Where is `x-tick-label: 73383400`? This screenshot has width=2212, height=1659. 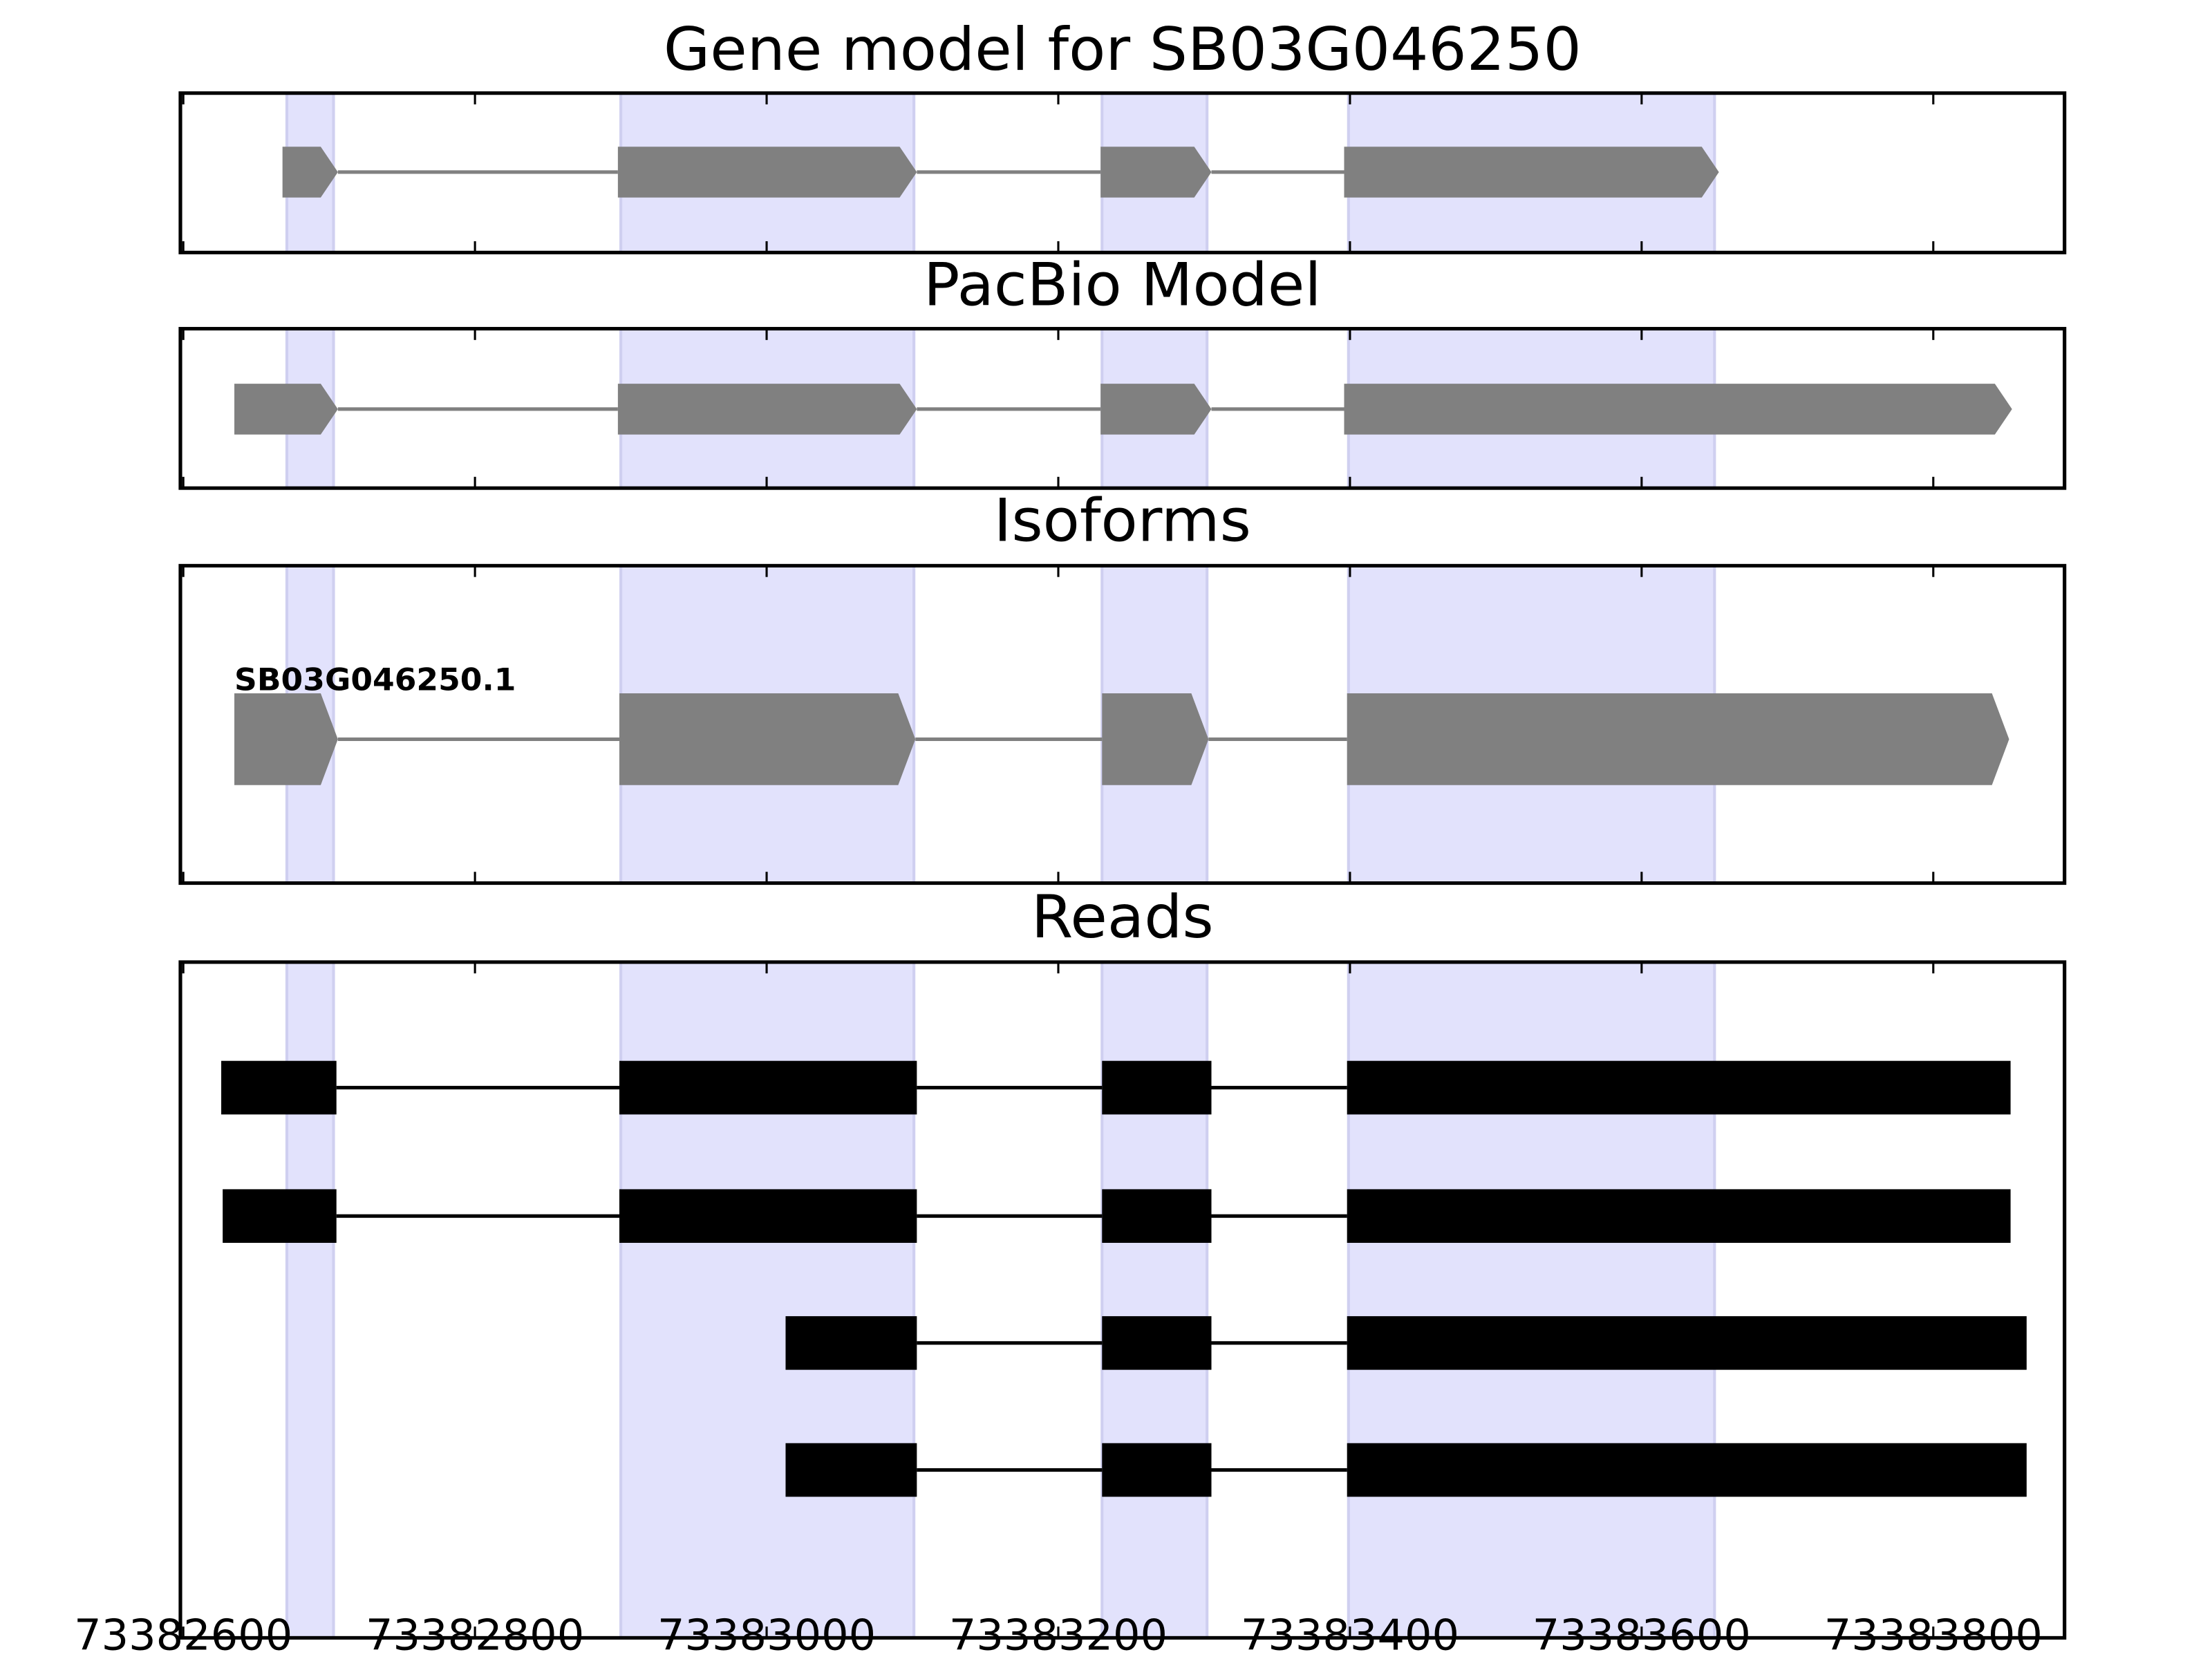
x-tick-label: 73383400 is located at coordinates (1350, 1635).